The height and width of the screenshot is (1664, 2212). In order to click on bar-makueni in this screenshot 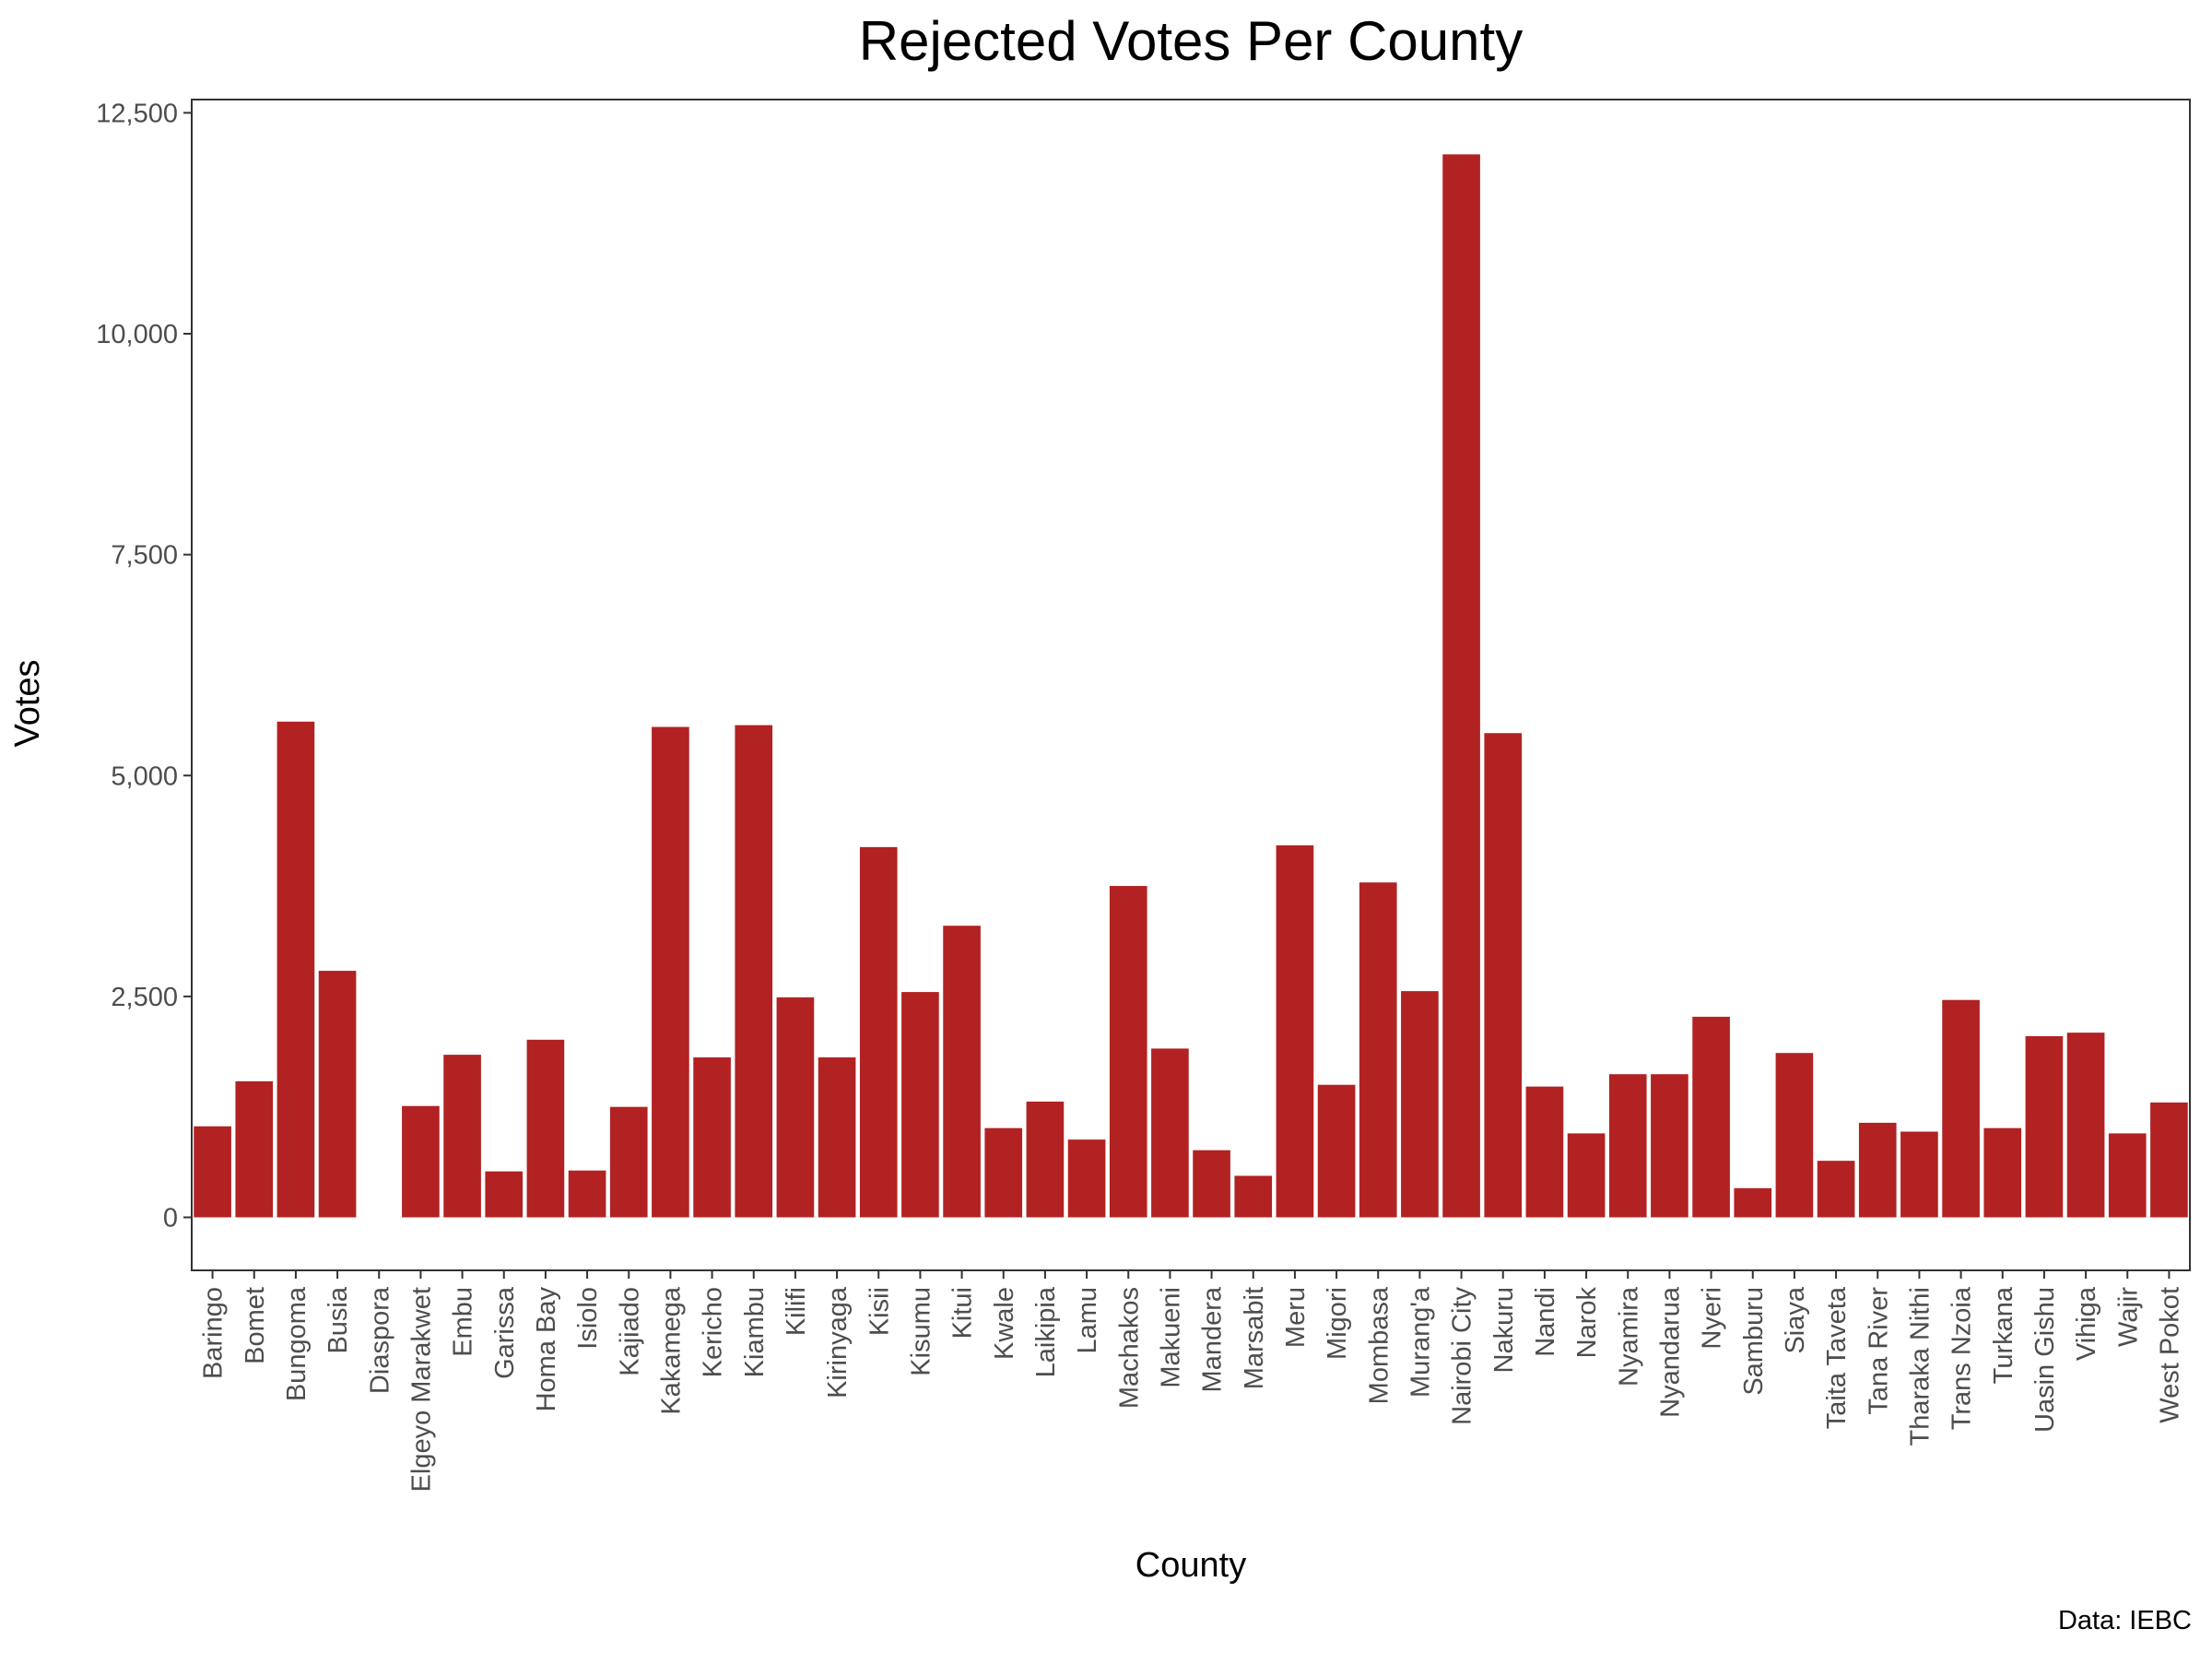, I will do `click(1170, 1133)`.